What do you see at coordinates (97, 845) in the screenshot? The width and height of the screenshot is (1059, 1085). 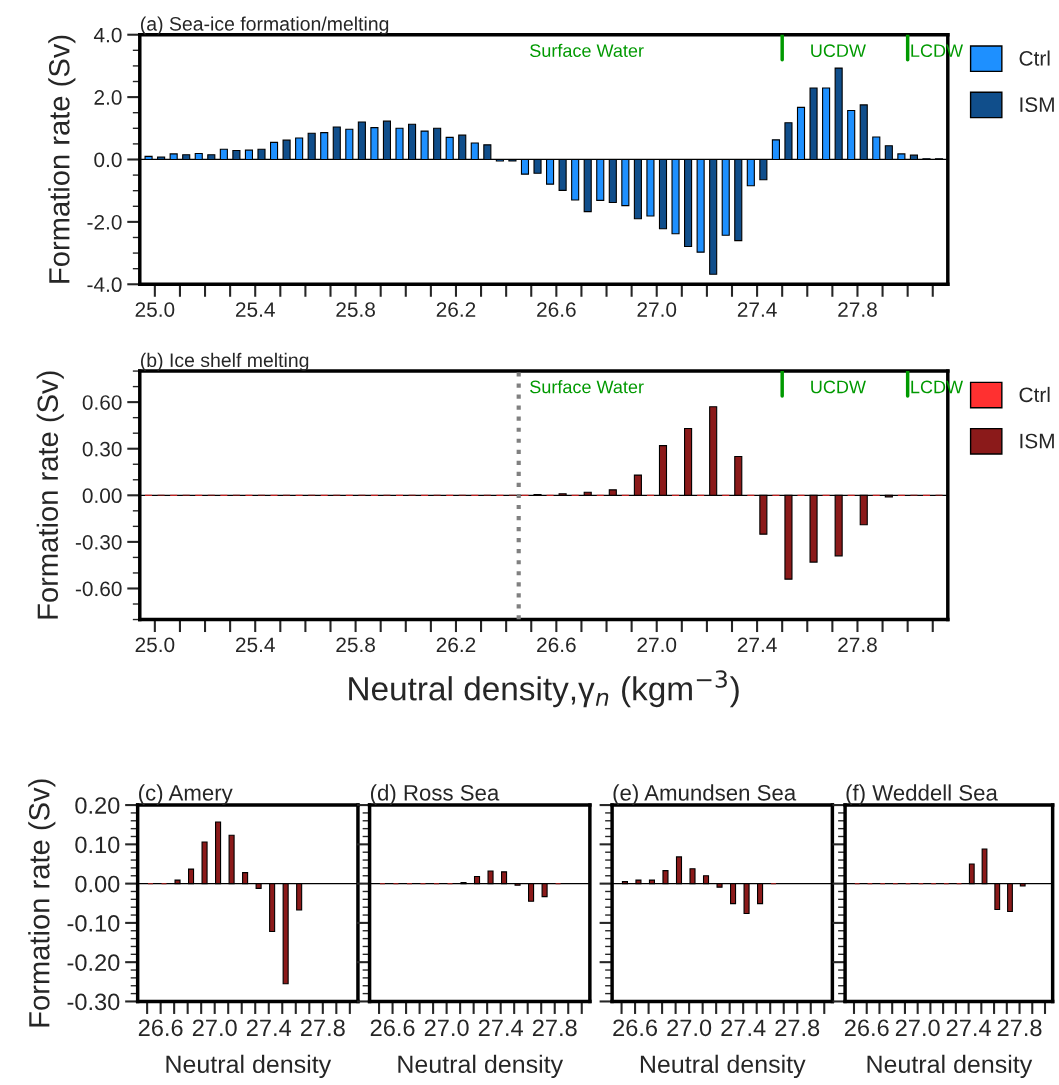 I see `y-tick-label: 0.10` at bounding box center [97, 845].